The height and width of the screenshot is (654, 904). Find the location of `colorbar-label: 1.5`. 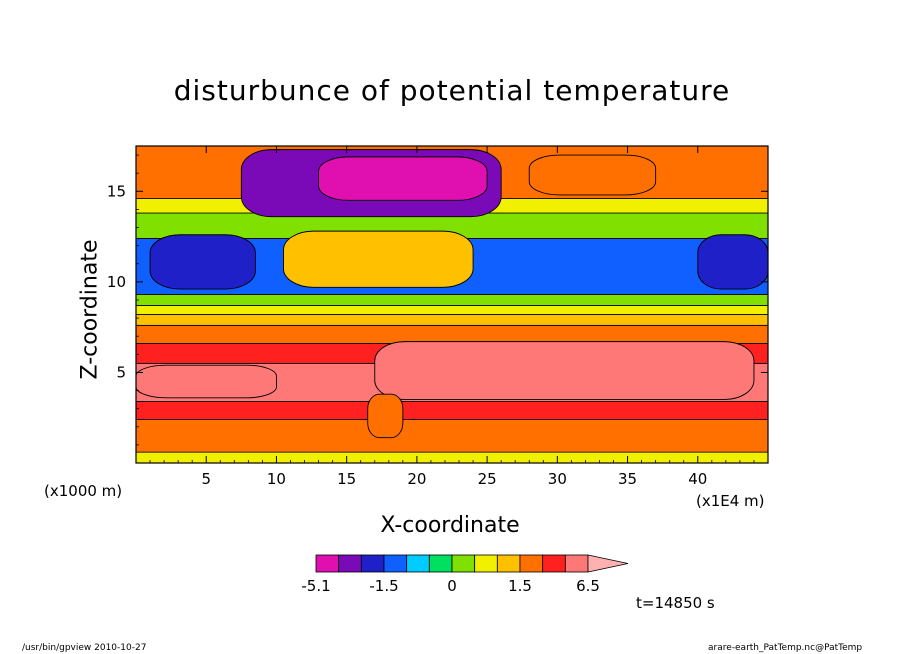

colorbar-label: 1.5 is located at coordinates (520, 586).